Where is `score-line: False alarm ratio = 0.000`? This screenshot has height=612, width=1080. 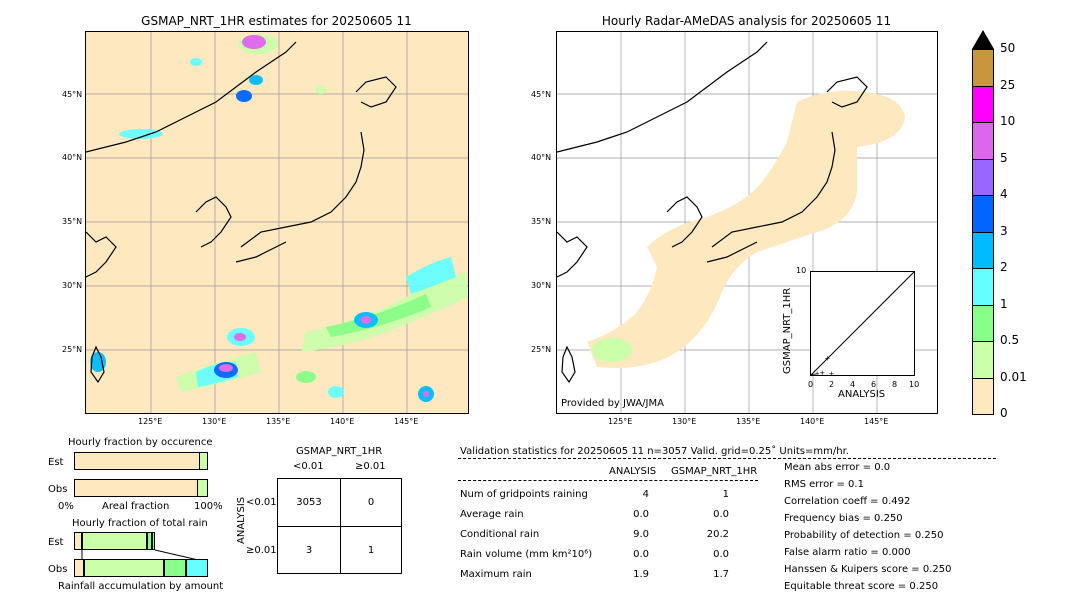 score-line: False alarm ratio = 0.000 is located at coordinates (847, 552).